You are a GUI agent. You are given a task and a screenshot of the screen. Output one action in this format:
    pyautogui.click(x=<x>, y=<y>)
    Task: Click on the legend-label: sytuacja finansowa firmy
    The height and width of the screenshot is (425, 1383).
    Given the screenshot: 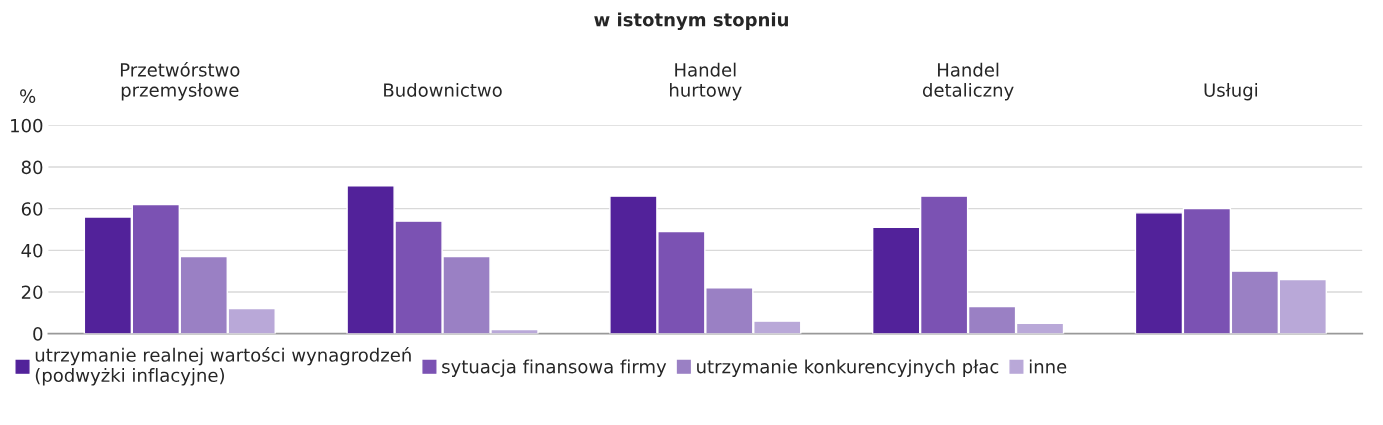 What is the action you would take?
    pyautogui.click(x=554, y=368)
    